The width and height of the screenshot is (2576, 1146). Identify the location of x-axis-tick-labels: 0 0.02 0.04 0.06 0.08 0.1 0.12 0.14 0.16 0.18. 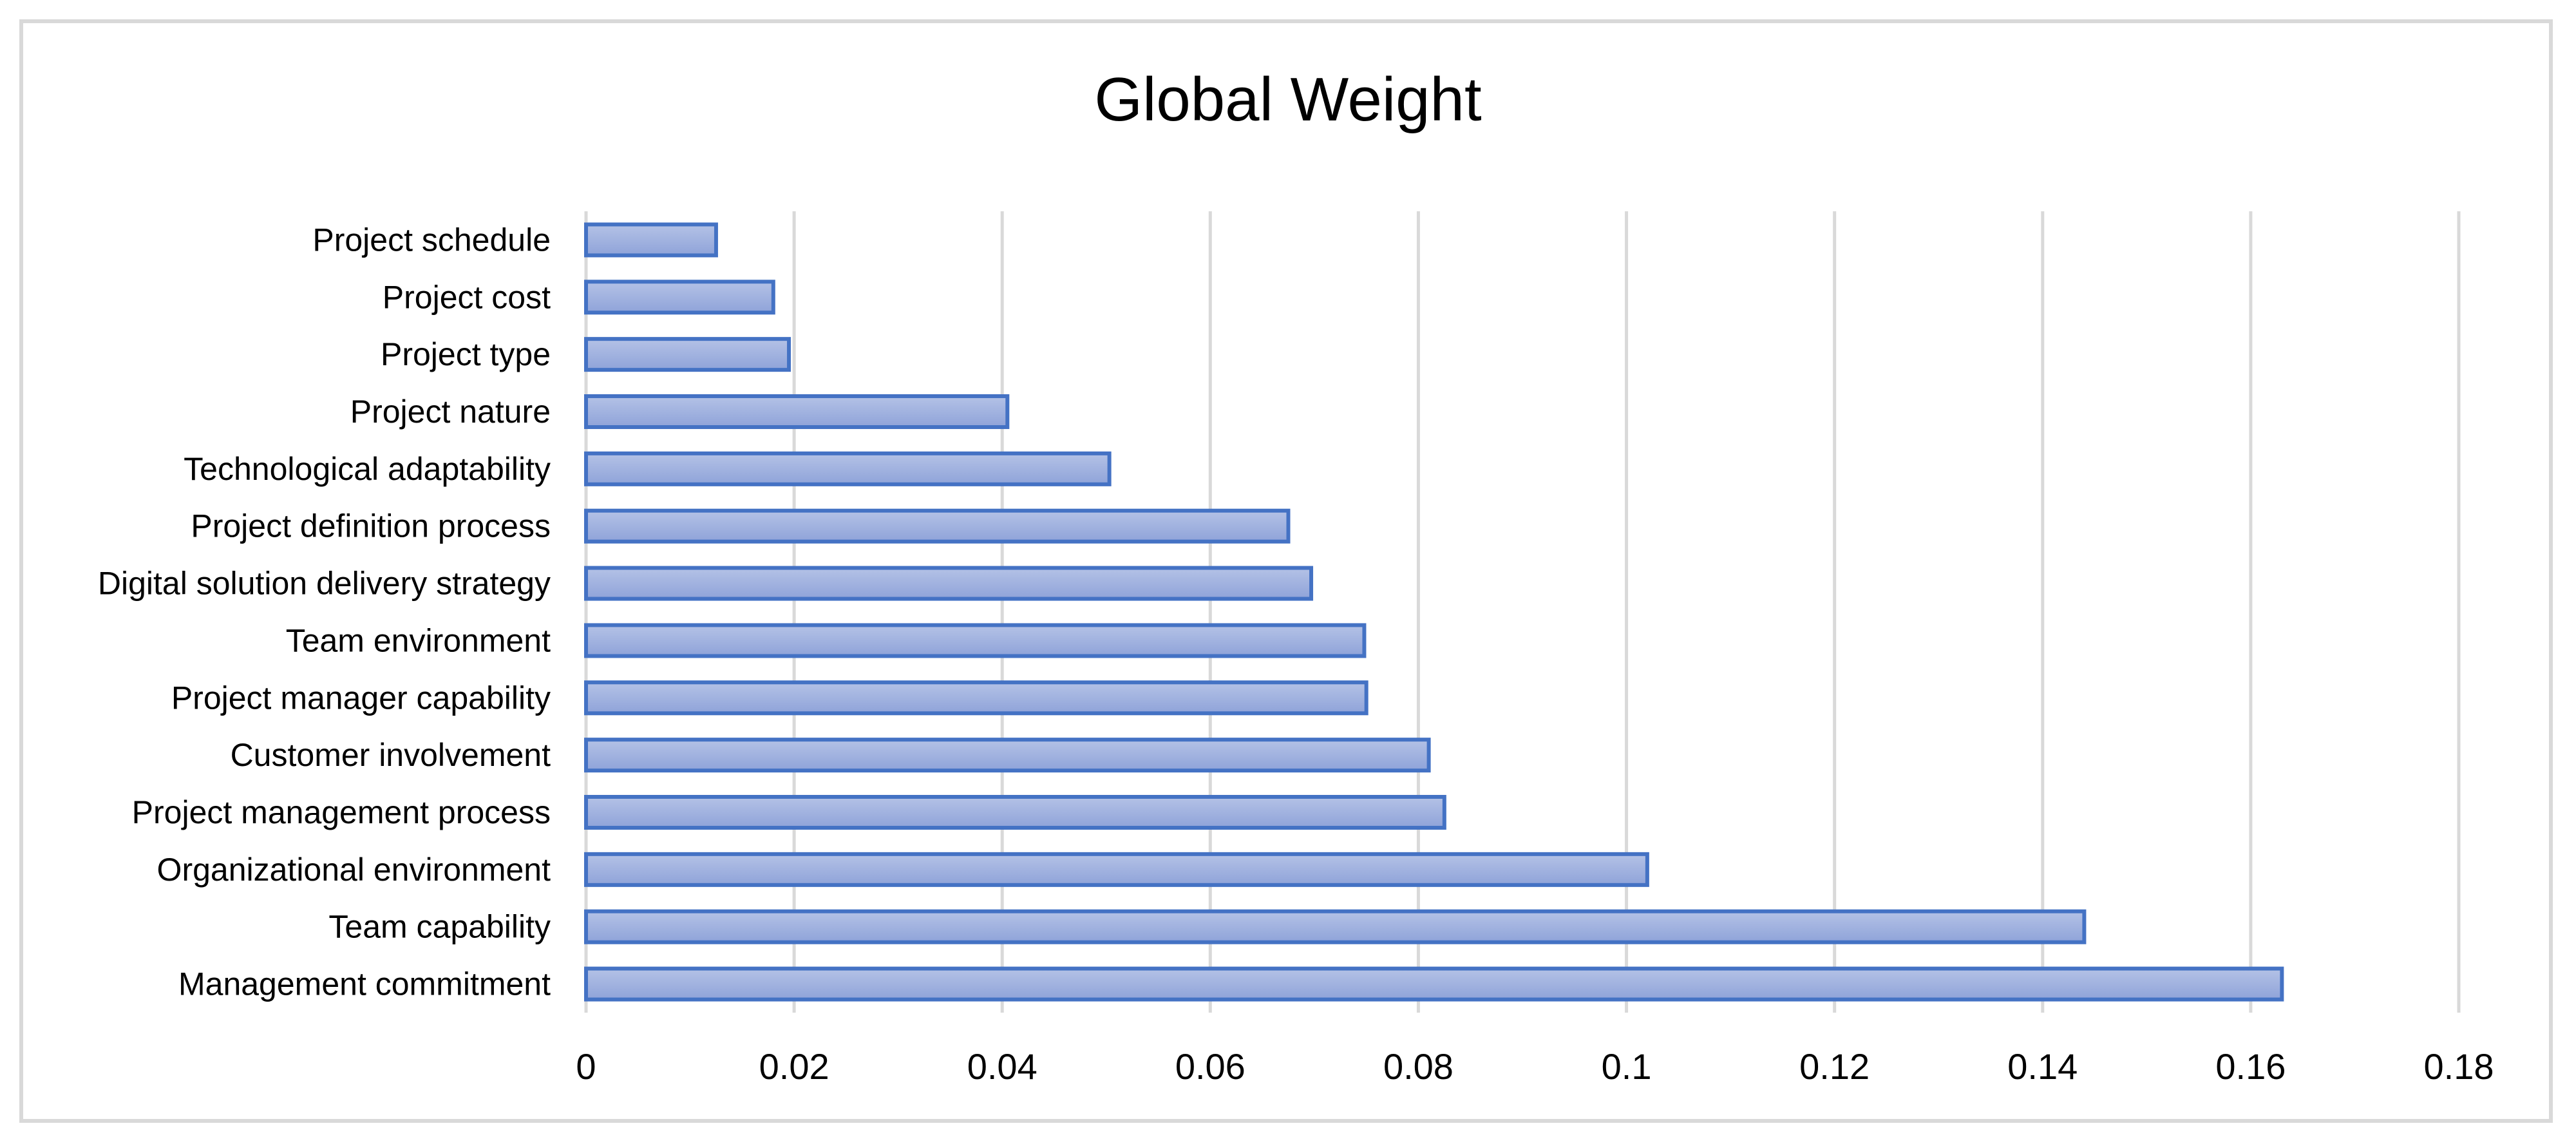
(1535, 1066).